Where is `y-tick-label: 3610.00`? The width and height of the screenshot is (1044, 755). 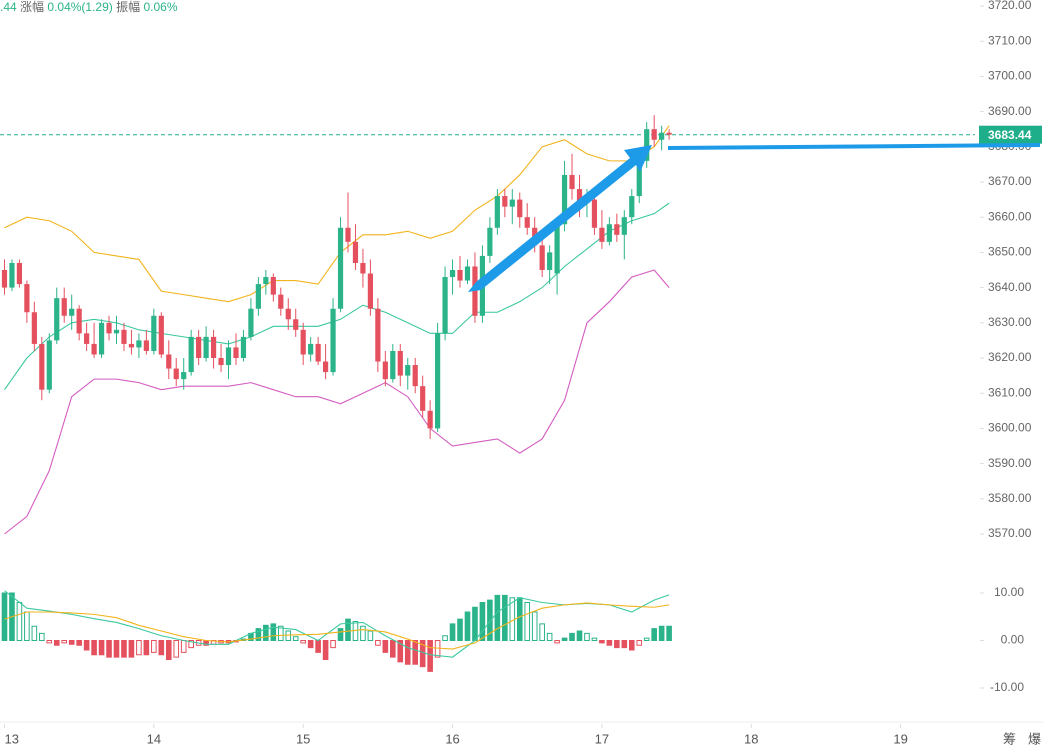
y-tick-label: 3610.00 is located at coordinates (1010, 392).